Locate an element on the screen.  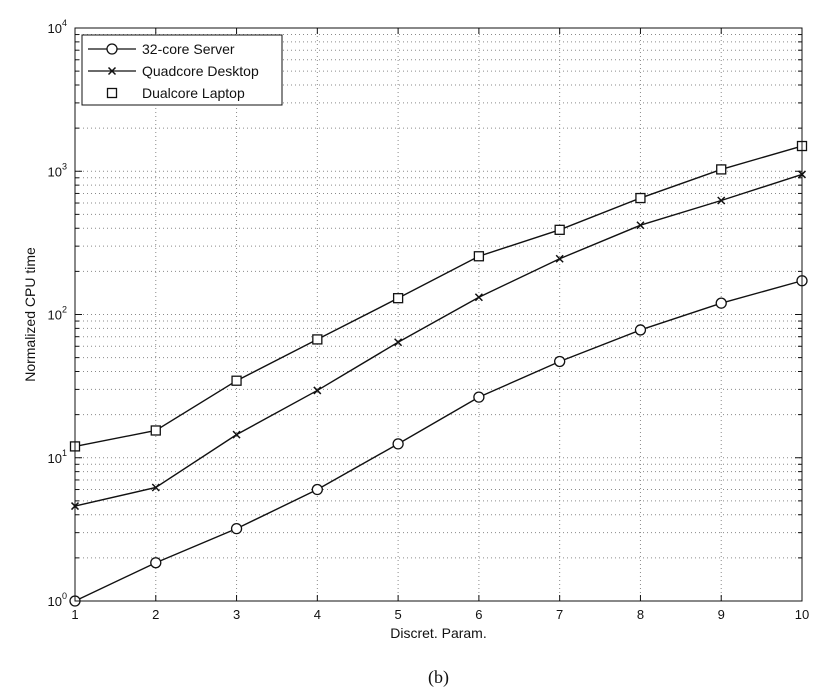
y-axis-label: Normalized CPU time is located at coordinates (30, 314).